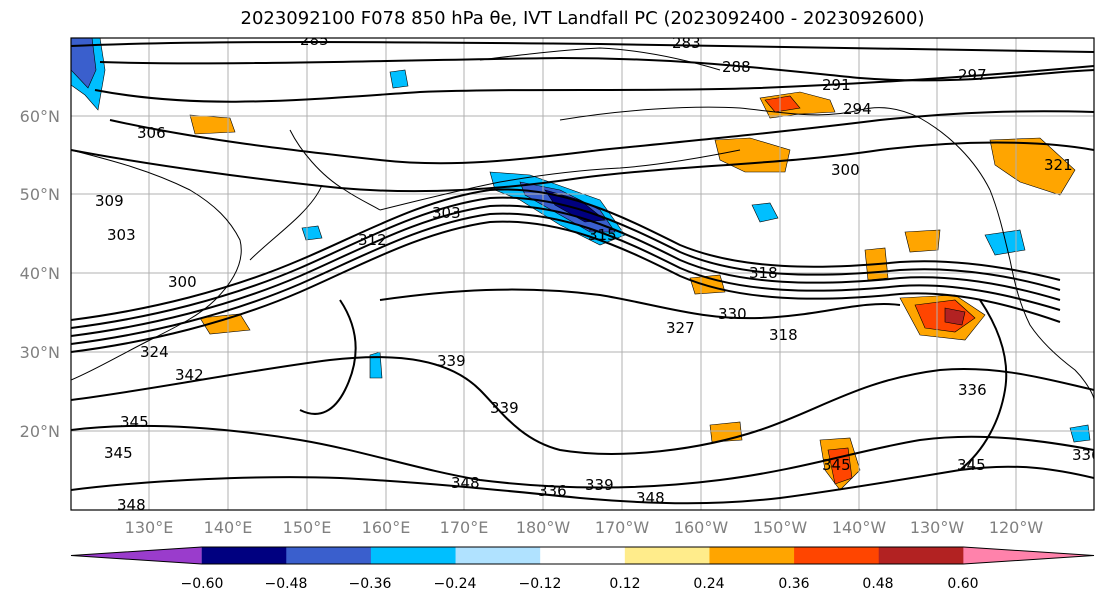 This screenshot has width=1105, height=603. What do you see at coordinates (836, 85) in the screenshot?
I see `contour-label: 291` at bounding box center [836, 85].